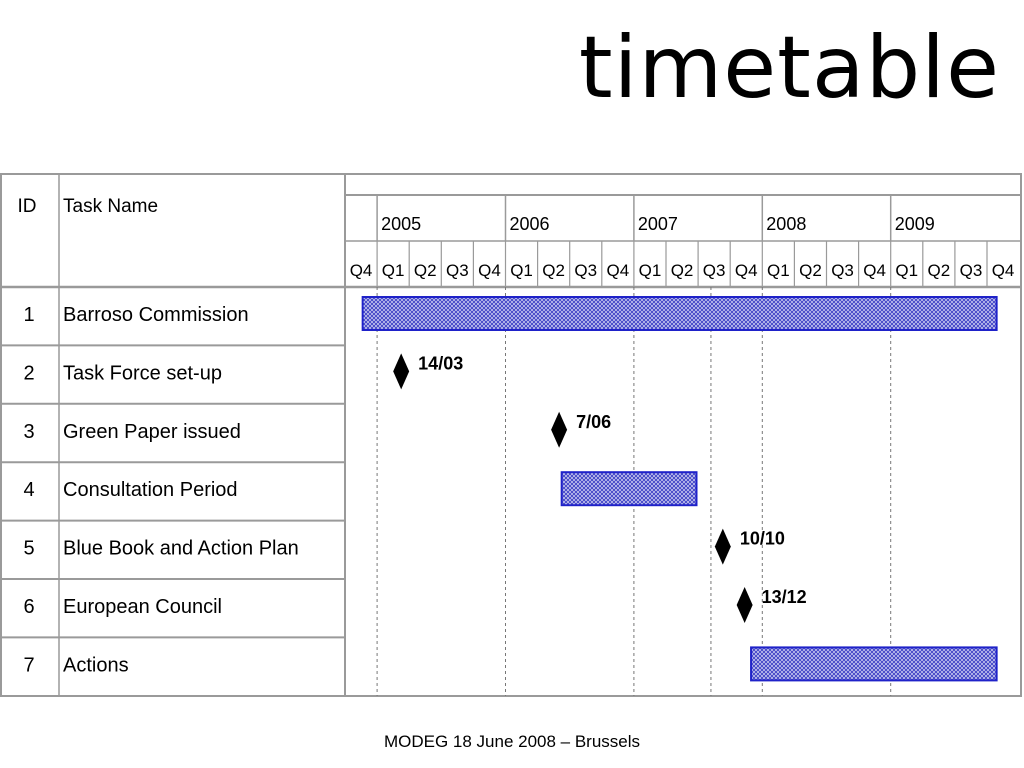  I want to click on slide-title: timetable, so click(789, 68).